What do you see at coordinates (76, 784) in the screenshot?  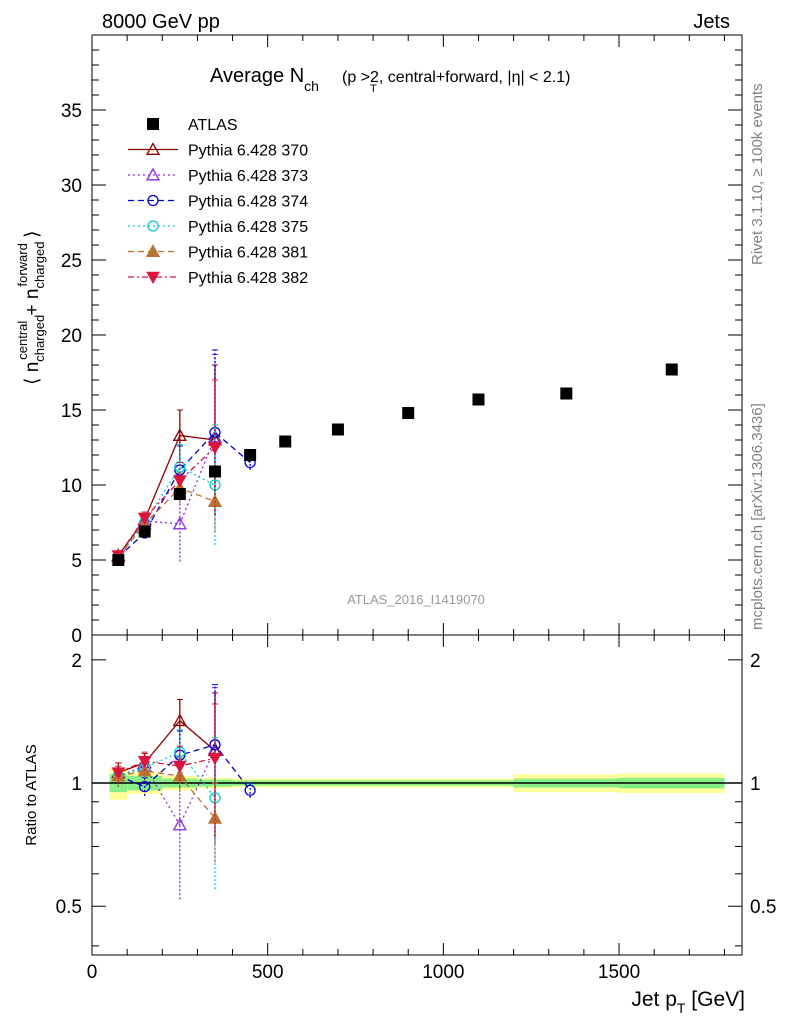 I see `ratio-y-tick-label: 1` at bounding box center [76, 784].